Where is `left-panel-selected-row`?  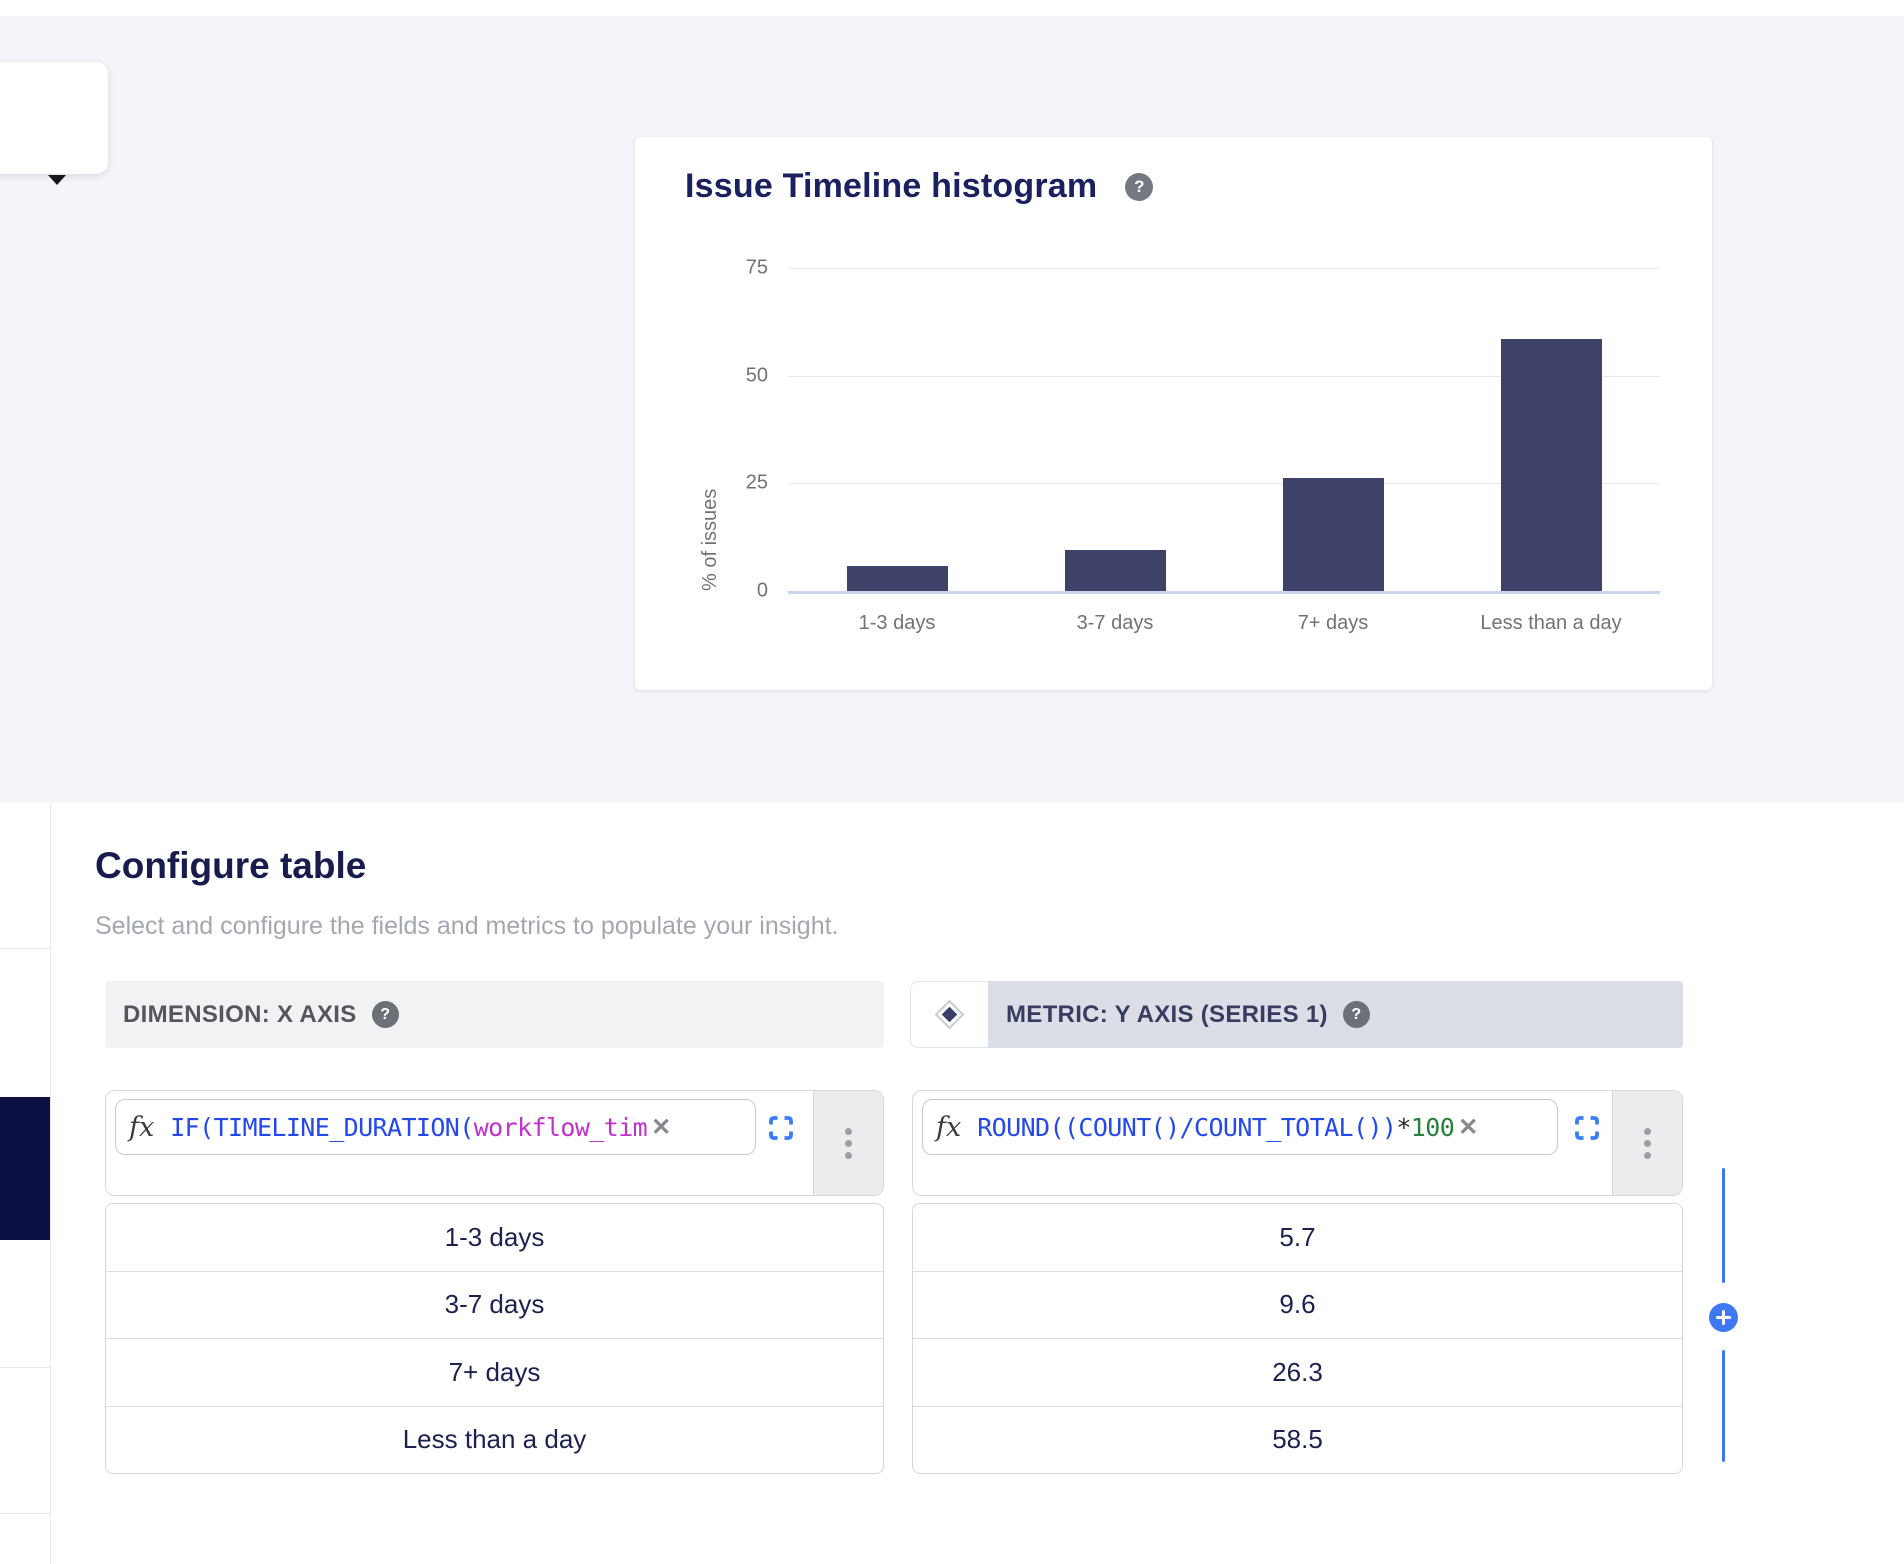
left-panel-selected-row is located at coordinates (25, 1168).